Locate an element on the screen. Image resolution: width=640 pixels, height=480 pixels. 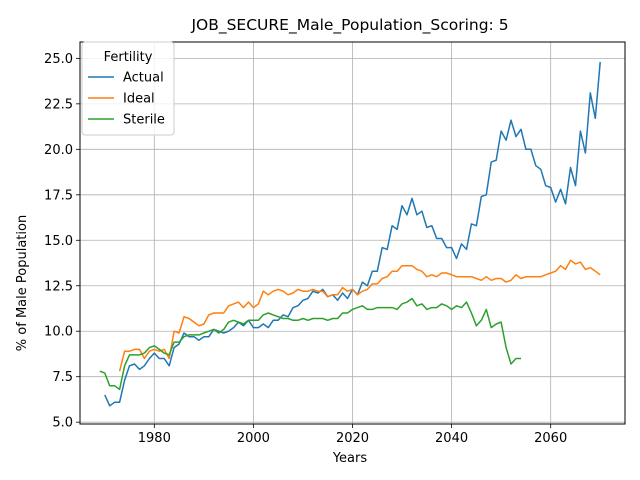
legend-label-ideal: Ideal is located at coordinates (139, 99).